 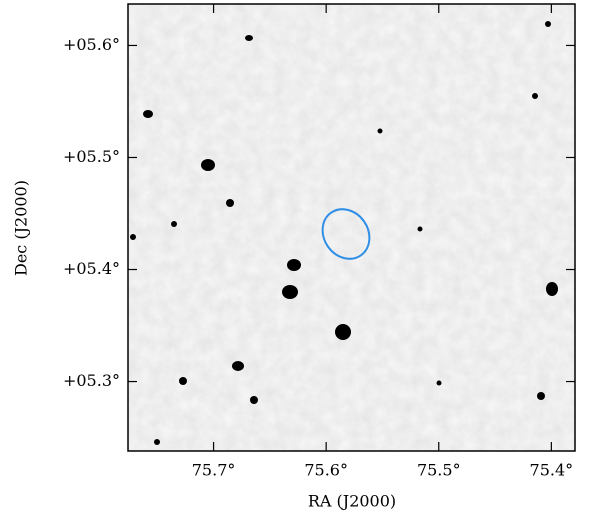 What do you see at coordinates (91, 380) in the screenshot?
I see `y-tick-label: +05.3°` at bounding box center [91, 380].